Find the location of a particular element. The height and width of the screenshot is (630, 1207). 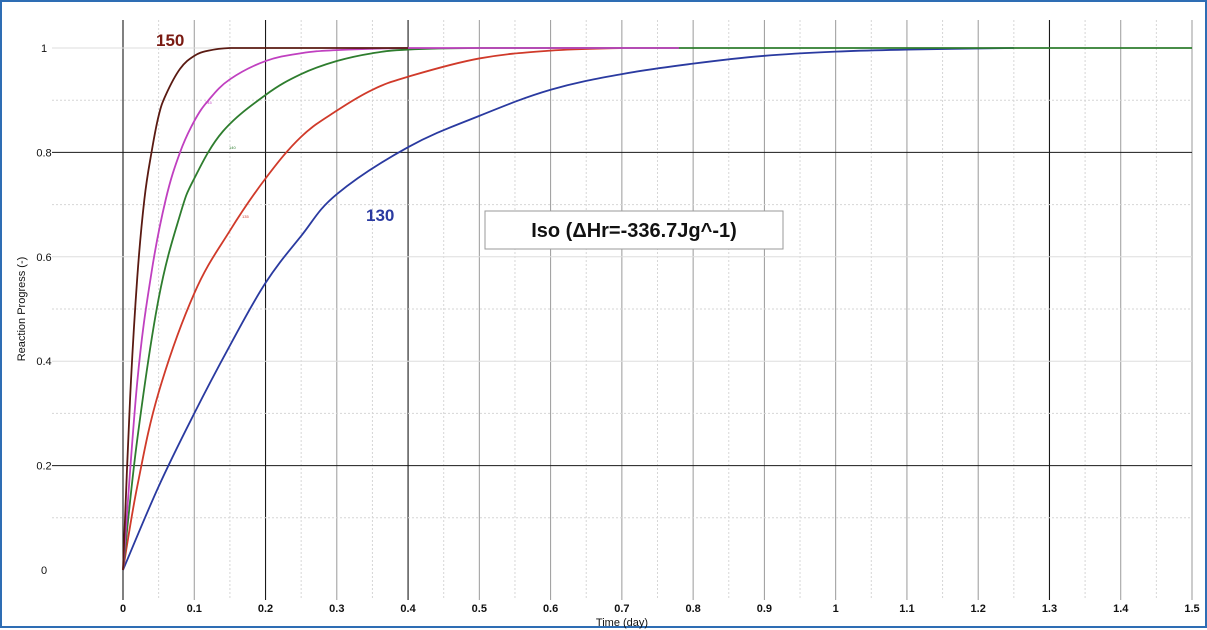

x-tick-label: 1 is located at coordinates (836, 609).